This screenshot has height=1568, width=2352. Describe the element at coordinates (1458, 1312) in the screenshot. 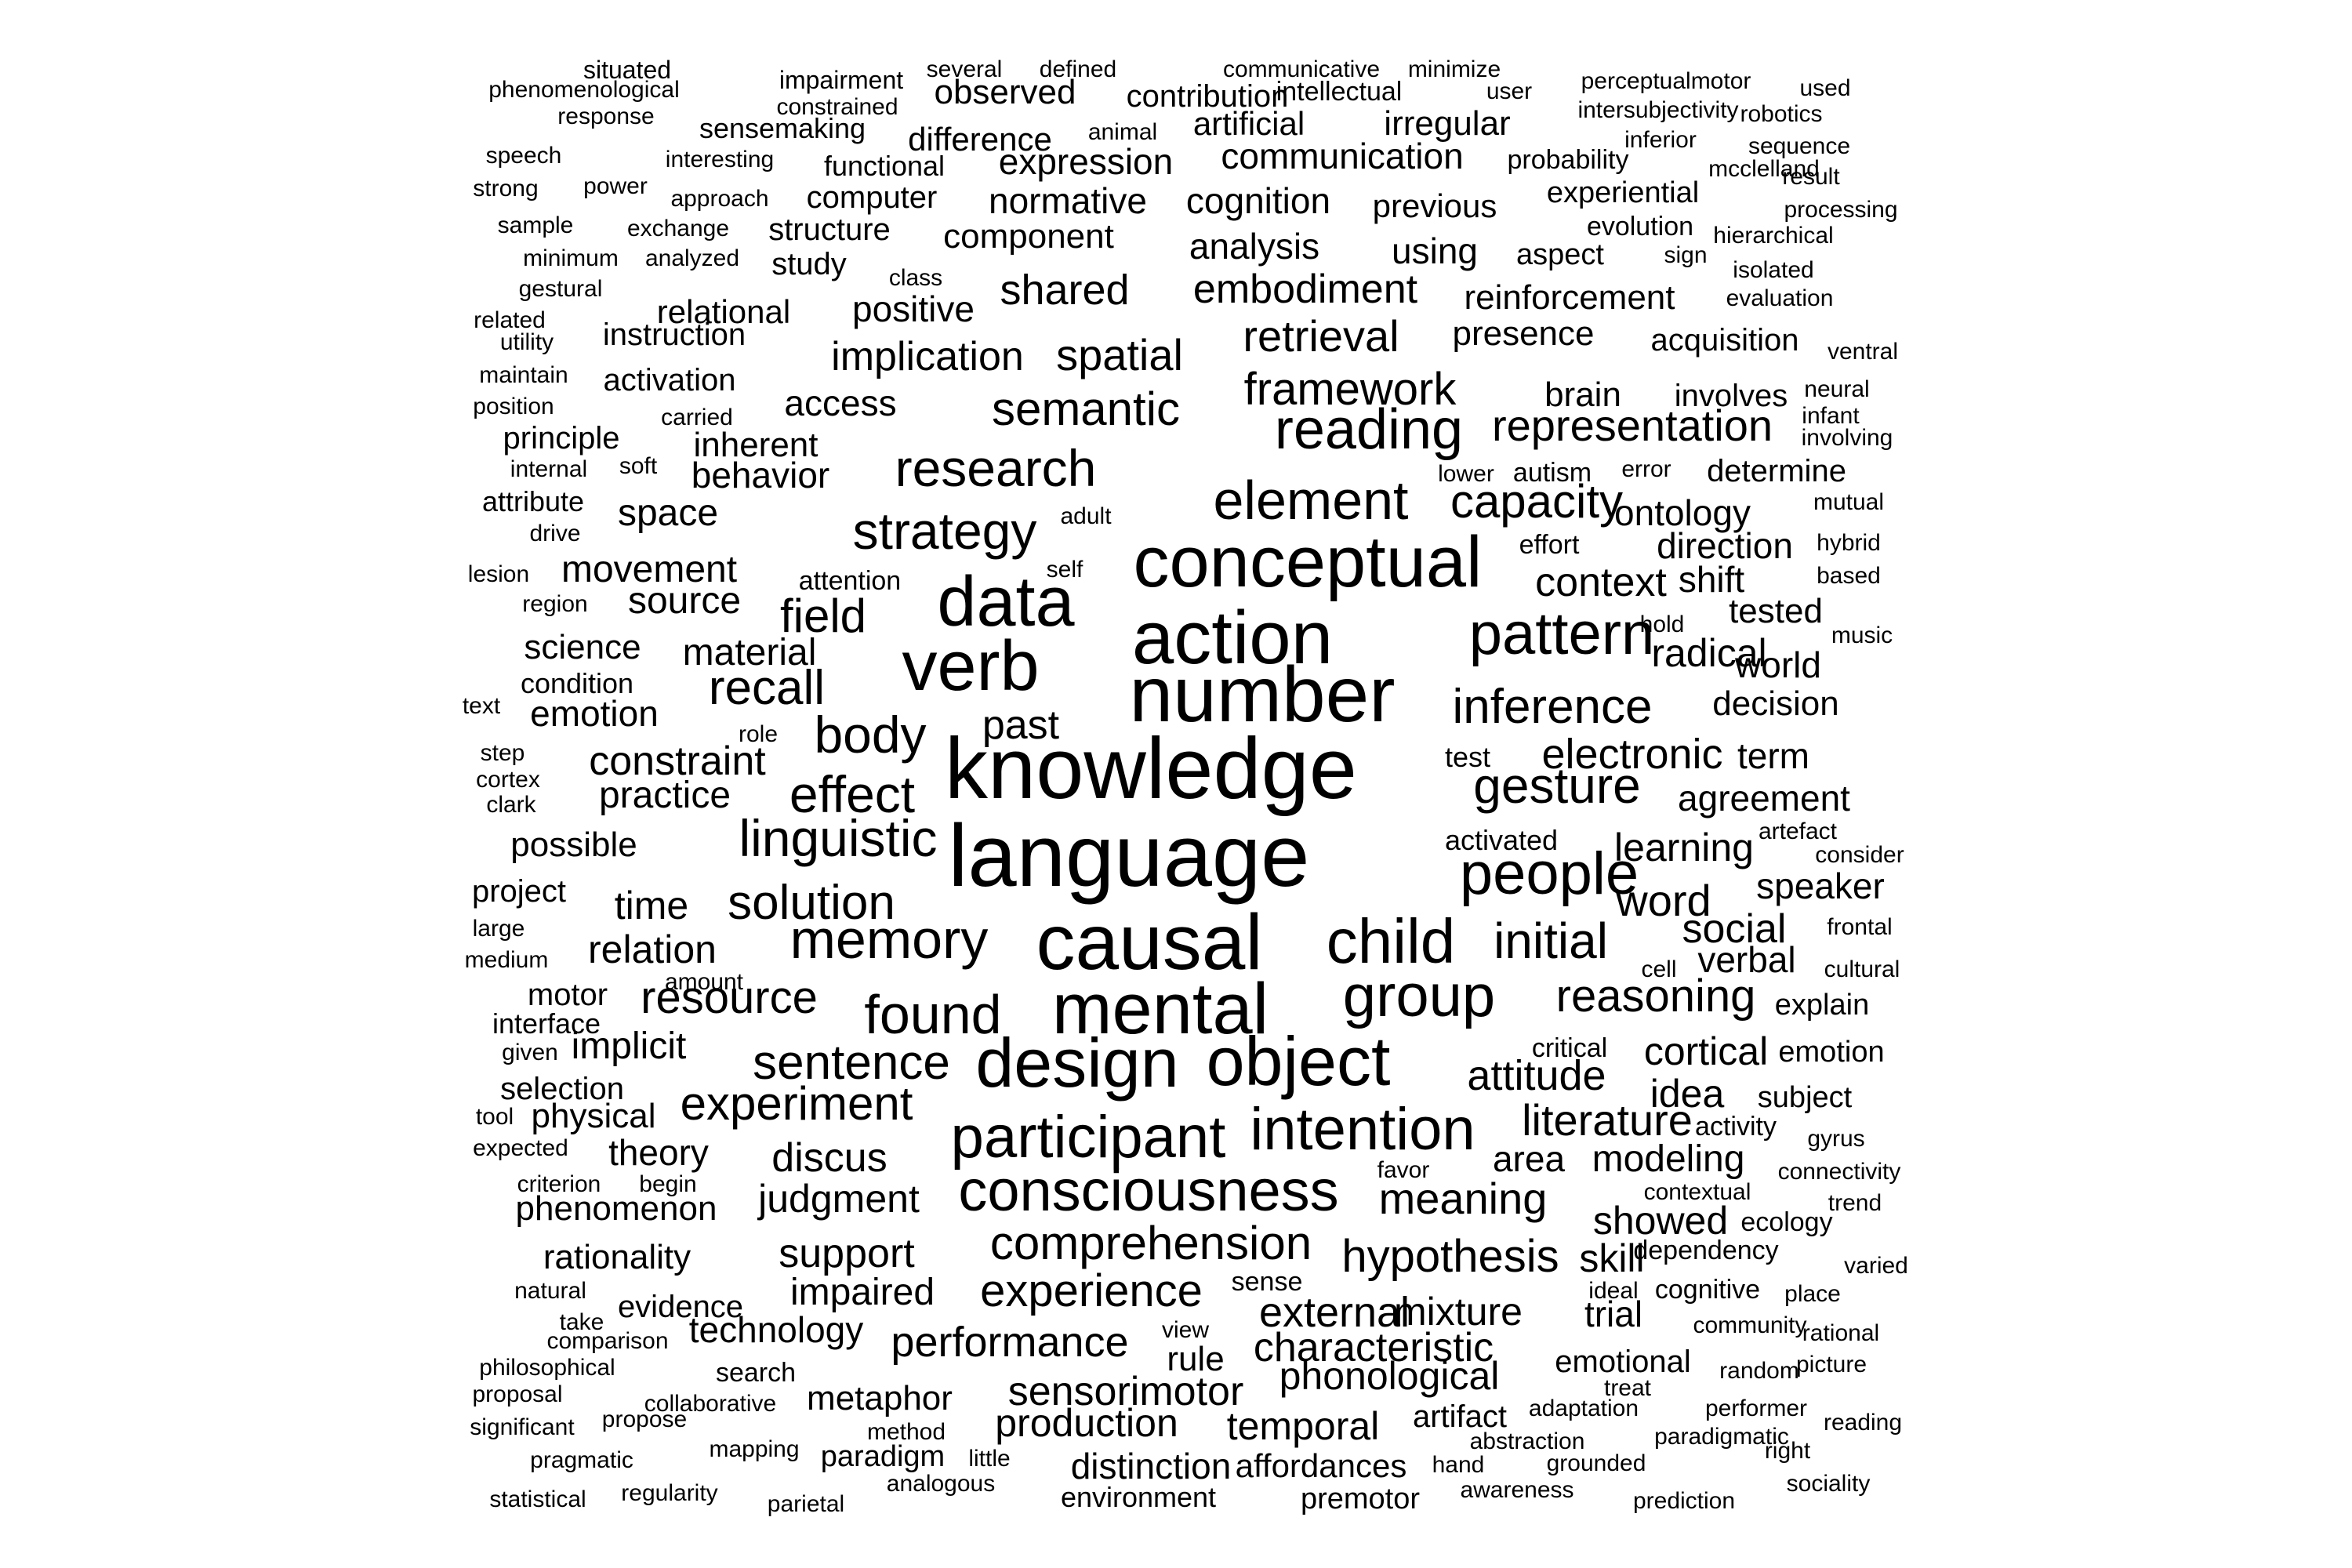

I see `cloud-word-mixture: mixture` at that location.